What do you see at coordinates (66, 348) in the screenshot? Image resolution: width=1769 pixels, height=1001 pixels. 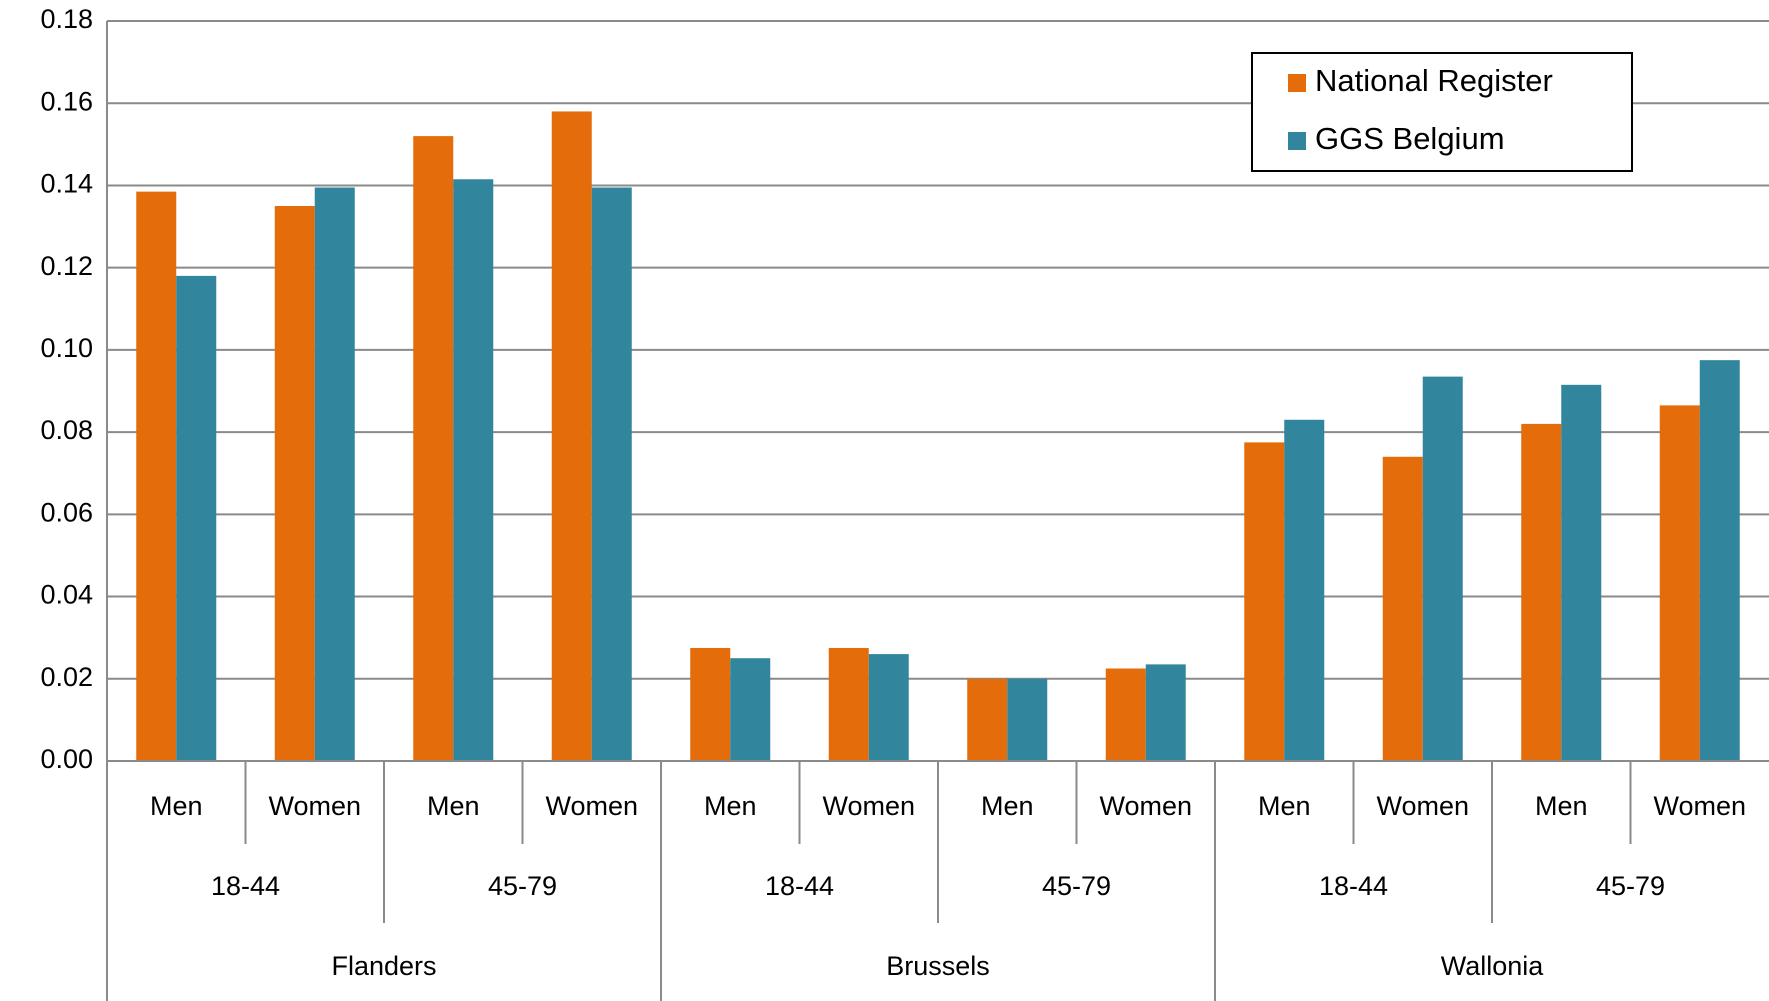 I see `y-tick-label: 0.10` at bounding box center [66, 348].